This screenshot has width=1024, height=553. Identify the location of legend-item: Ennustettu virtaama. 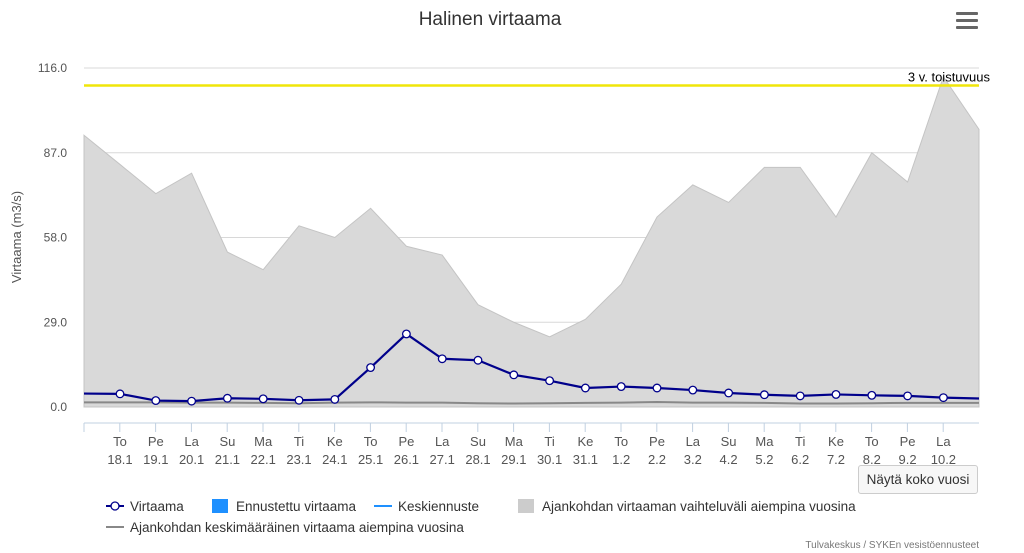
(284, 506).